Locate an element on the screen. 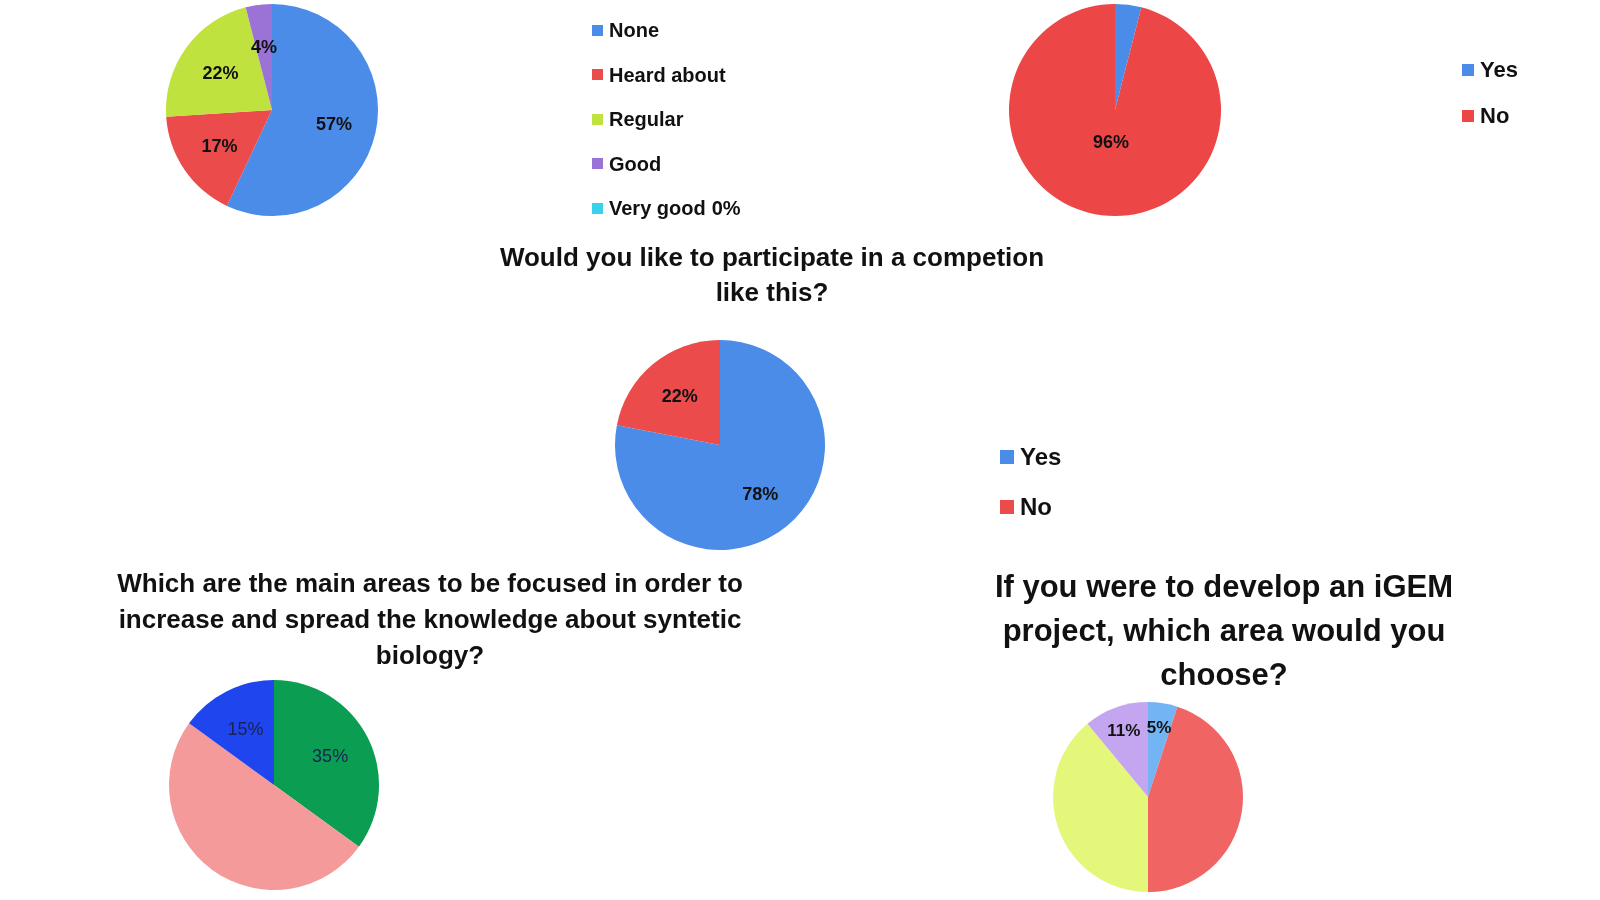 The width and height of the screenshot is (1600, 900). chart-title: If you were to develop an iGEM project, which area would you choose? is located at coordinates (1224, 631).